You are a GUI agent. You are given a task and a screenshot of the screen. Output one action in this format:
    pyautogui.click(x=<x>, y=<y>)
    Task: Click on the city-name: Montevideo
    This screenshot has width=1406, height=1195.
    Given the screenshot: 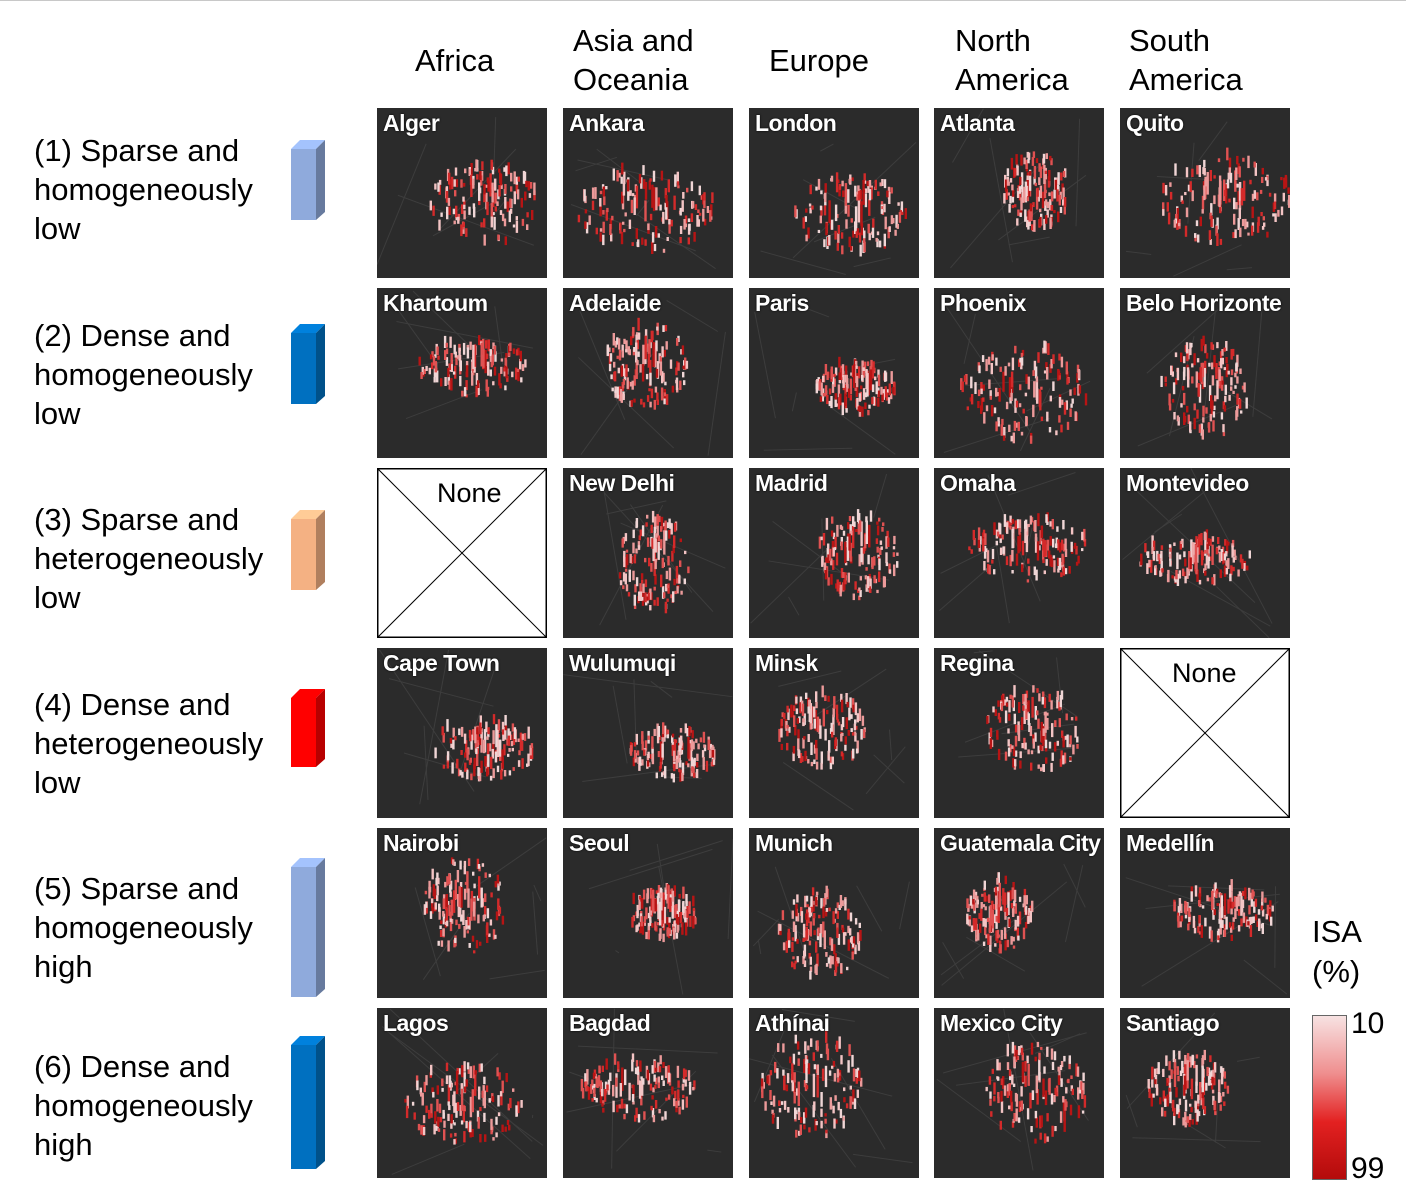 What is the action you would take?
    pyautogui.click(x=1187, y=483)
    